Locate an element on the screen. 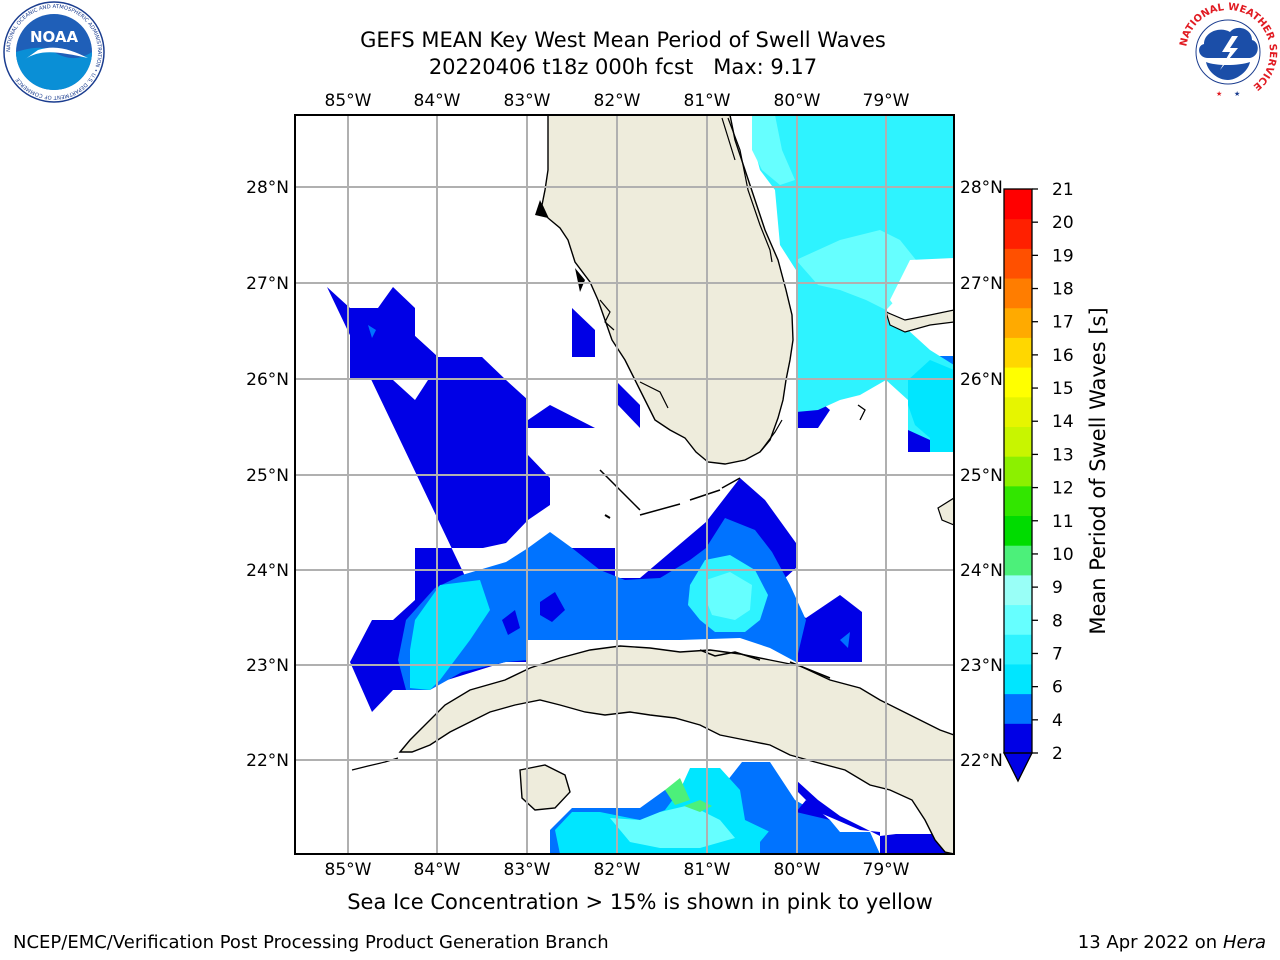 The image size is (1280, 960). lat-tick-left: 22°N is located at coordinates (267, 761).